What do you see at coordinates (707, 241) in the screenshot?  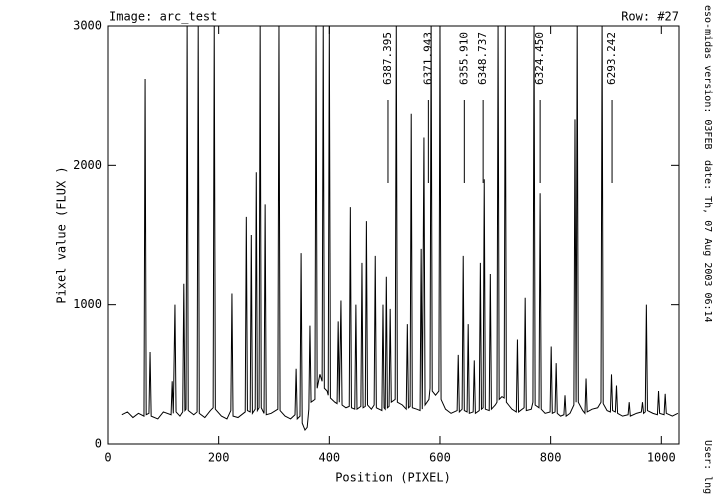 I see `info-date: date: Th, 07 Aug 2003 06:14` at bounding box center [707, 241].